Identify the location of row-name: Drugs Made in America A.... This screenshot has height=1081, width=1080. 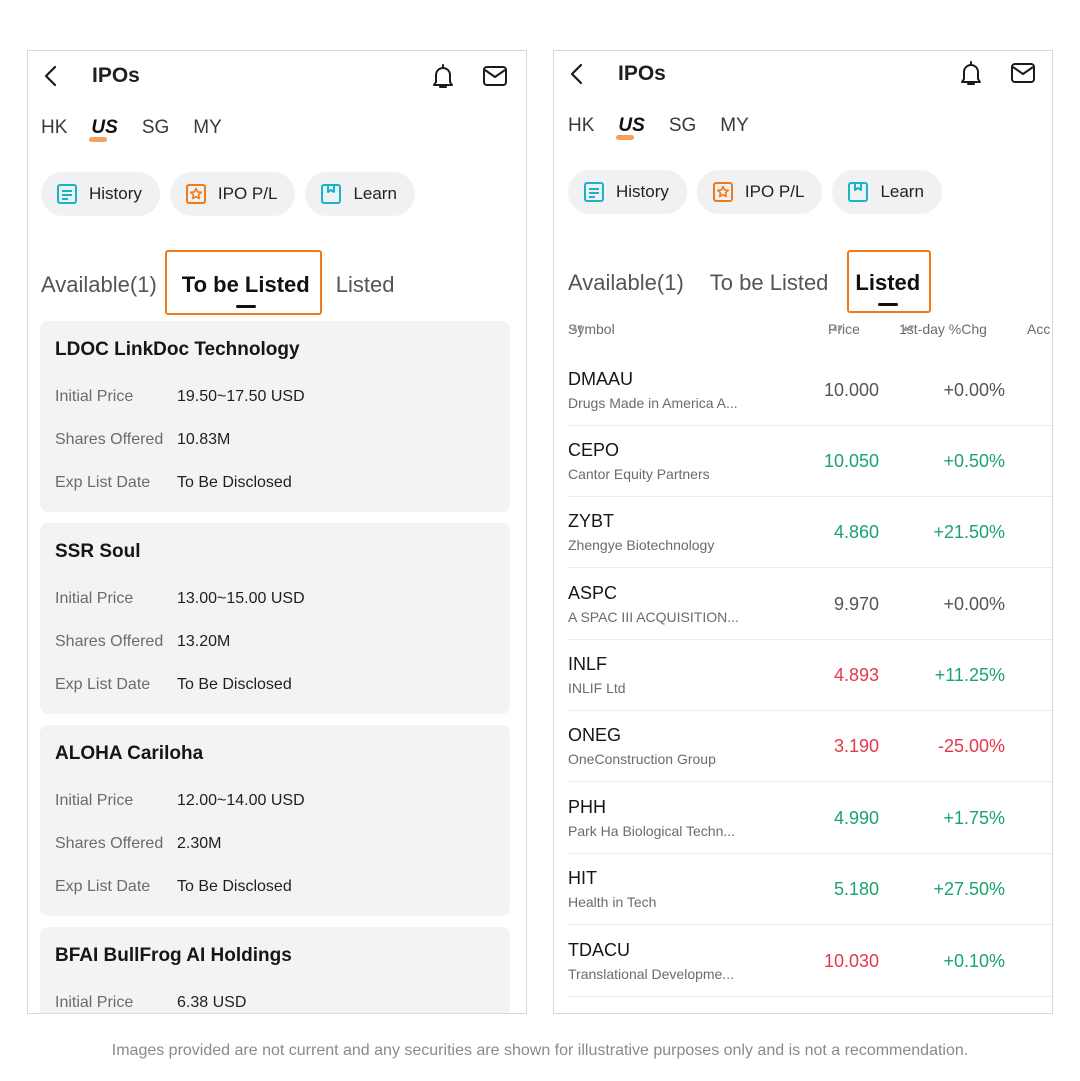
(653, 403).